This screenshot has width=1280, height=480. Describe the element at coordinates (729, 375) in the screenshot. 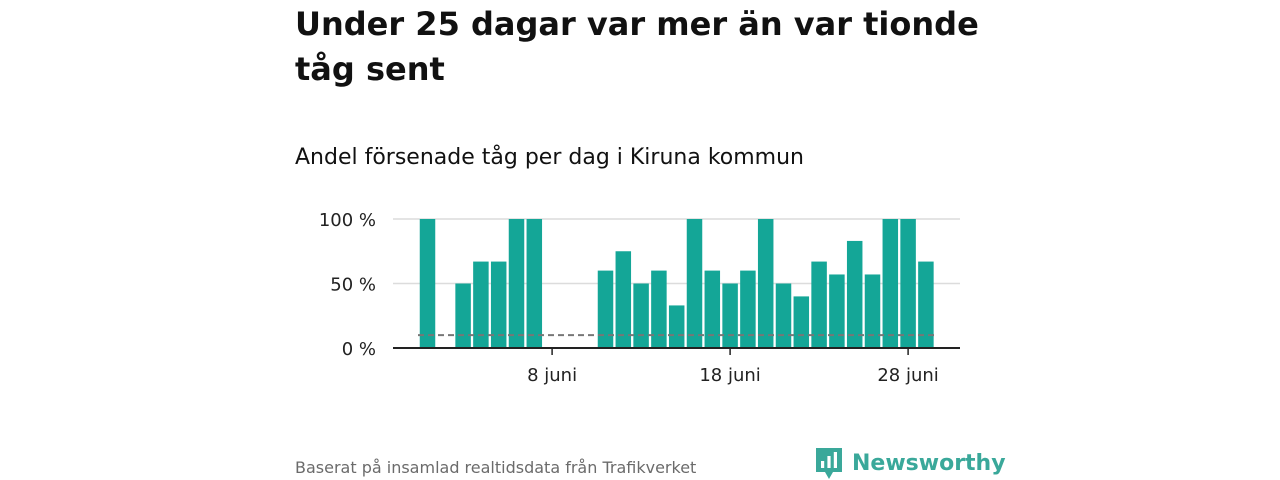

I see `x-tick-label: 18 juni` at that location.